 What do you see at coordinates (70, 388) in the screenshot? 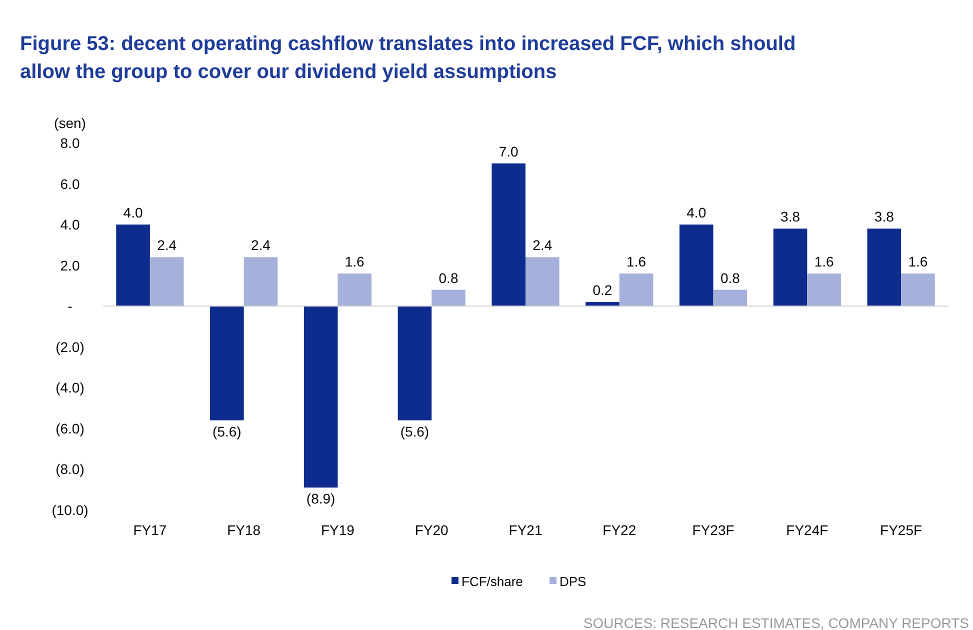
I see `y-tick-label: (4.0)` at bounding box center [70, 388].